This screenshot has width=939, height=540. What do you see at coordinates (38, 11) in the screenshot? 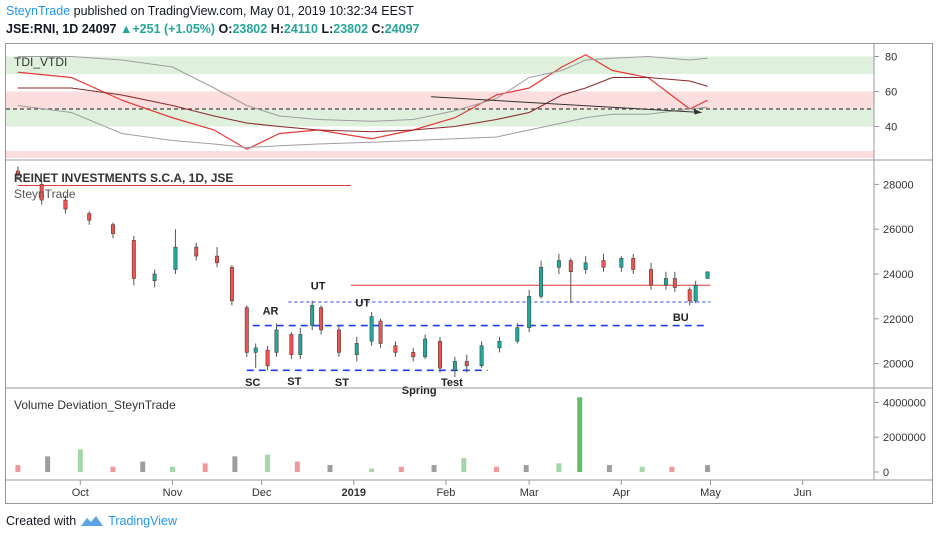
I see `publisher-name: SteynTrade` at bounding box center [38, 11].